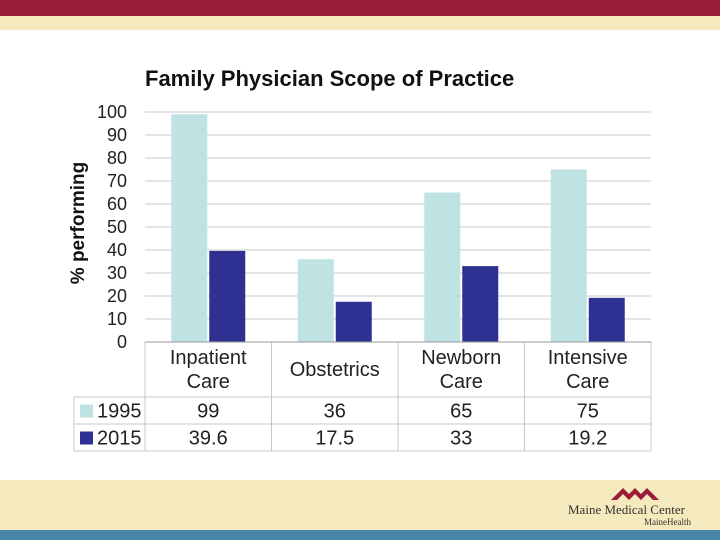  Describe the element at coordinates (86, 411) in the screenshot. I see `legend-key-1995` at that location.